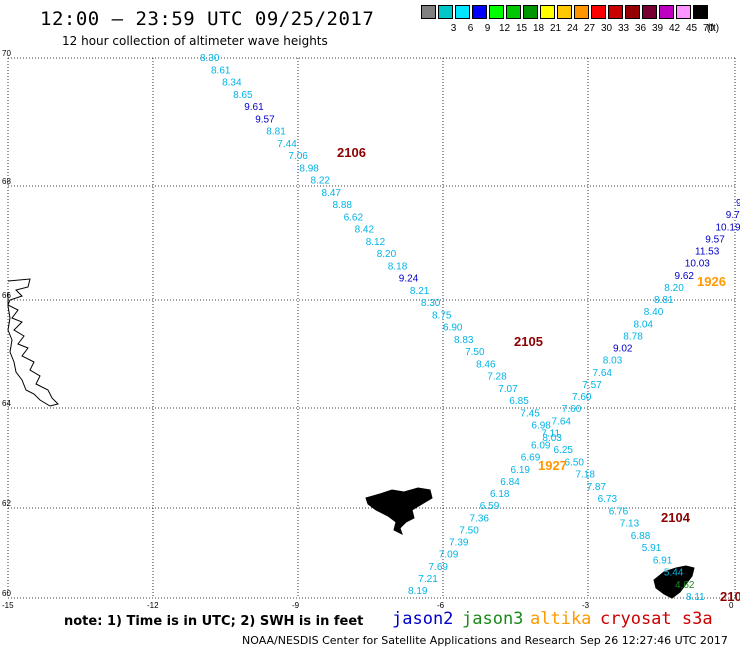  I want to click on wave-height-value: 7.09, so click(449, 555).